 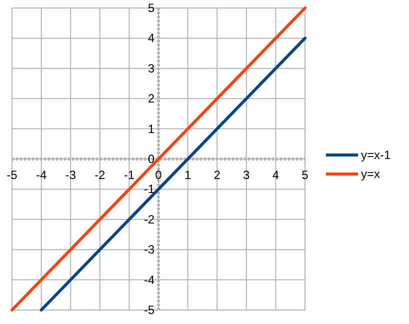 I want to click on x-tick-label: -5, so click(x=12, y=175).